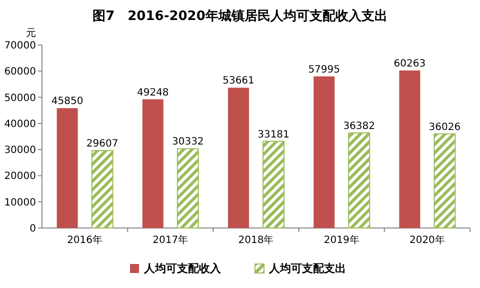 The width and height of the screenshot is (480, 288). I want to click on data-label: 29607, so click(102, 144).